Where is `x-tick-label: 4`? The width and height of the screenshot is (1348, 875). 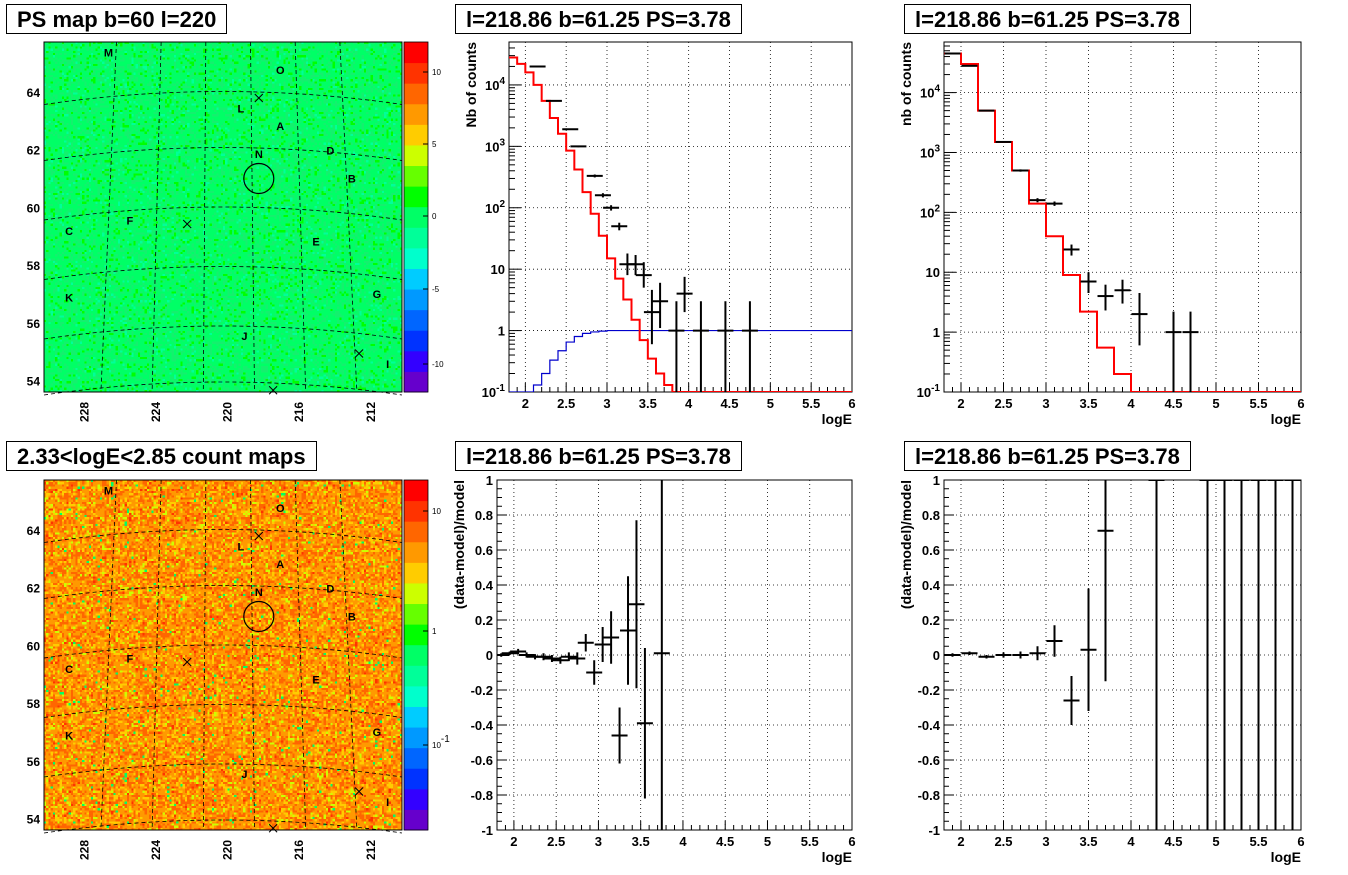
x-tick-label: 4 is located at coordinates (683, 841).